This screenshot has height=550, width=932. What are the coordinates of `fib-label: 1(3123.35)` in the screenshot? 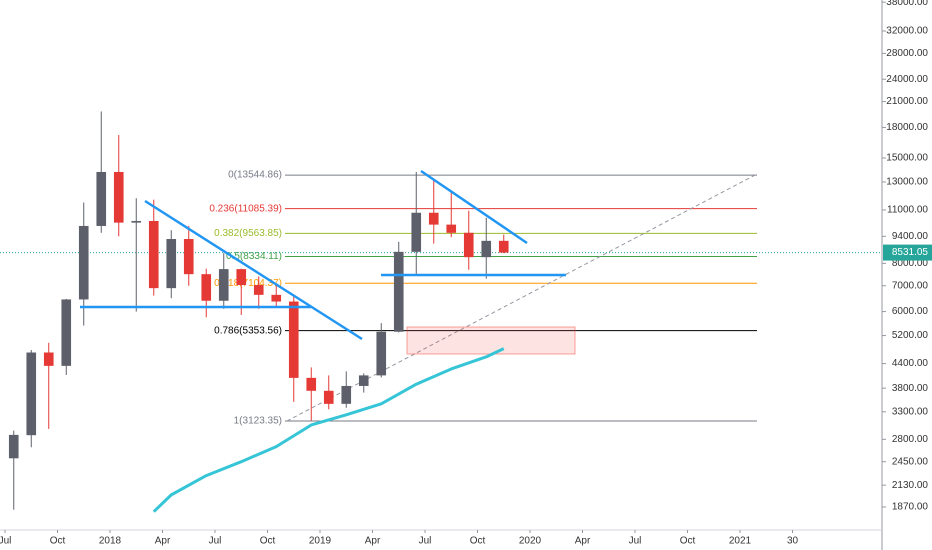 It's located at (258, 421).